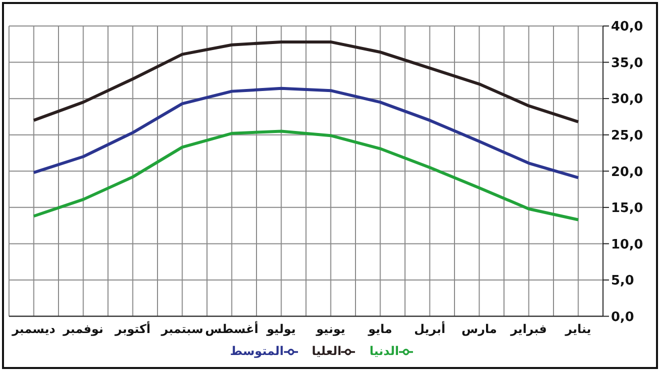 This screenshot has height=371, width=660. Describe the element at coordinates (627, 172) in the screenshot. I see `y-tick-label: 20,0` at that location.